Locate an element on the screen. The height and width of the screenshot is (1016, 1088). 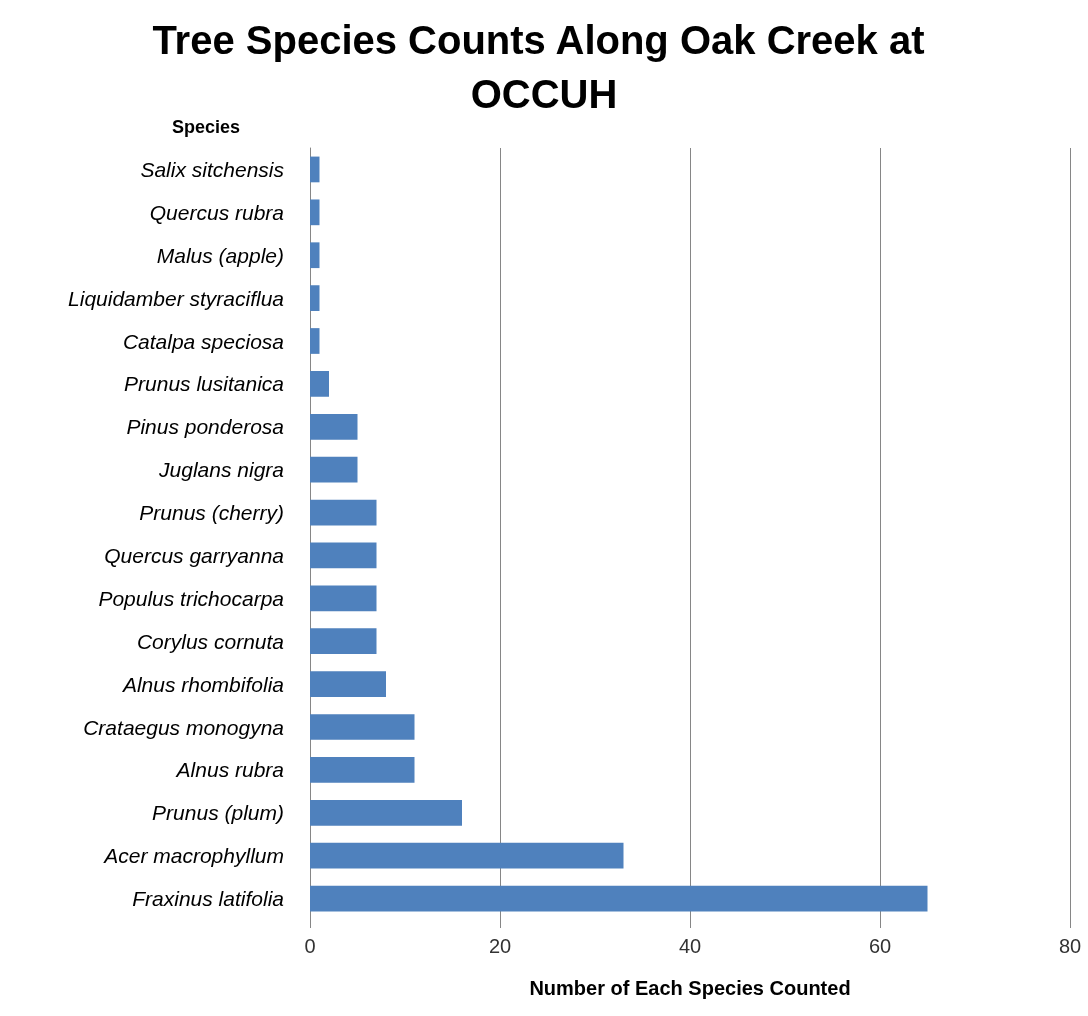
x-tick-label: 80 is located at coordinates (1070, 946).